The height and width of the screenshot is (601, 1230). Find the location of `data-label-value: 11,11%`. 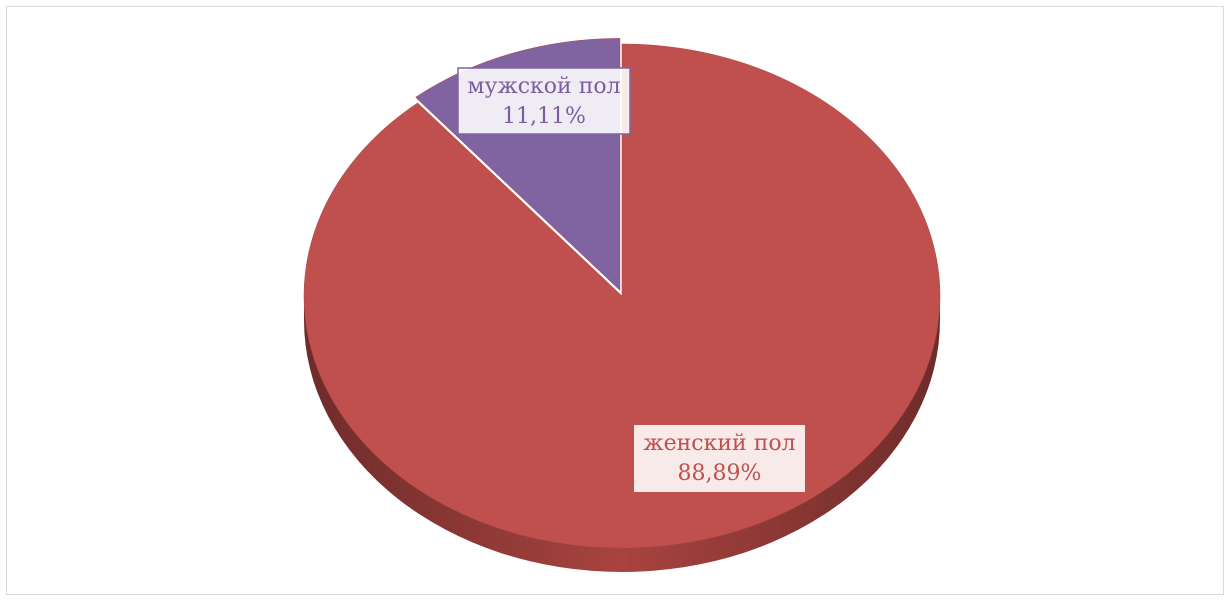

data-label-value: 11,11% is located at coordinates (544, 116).